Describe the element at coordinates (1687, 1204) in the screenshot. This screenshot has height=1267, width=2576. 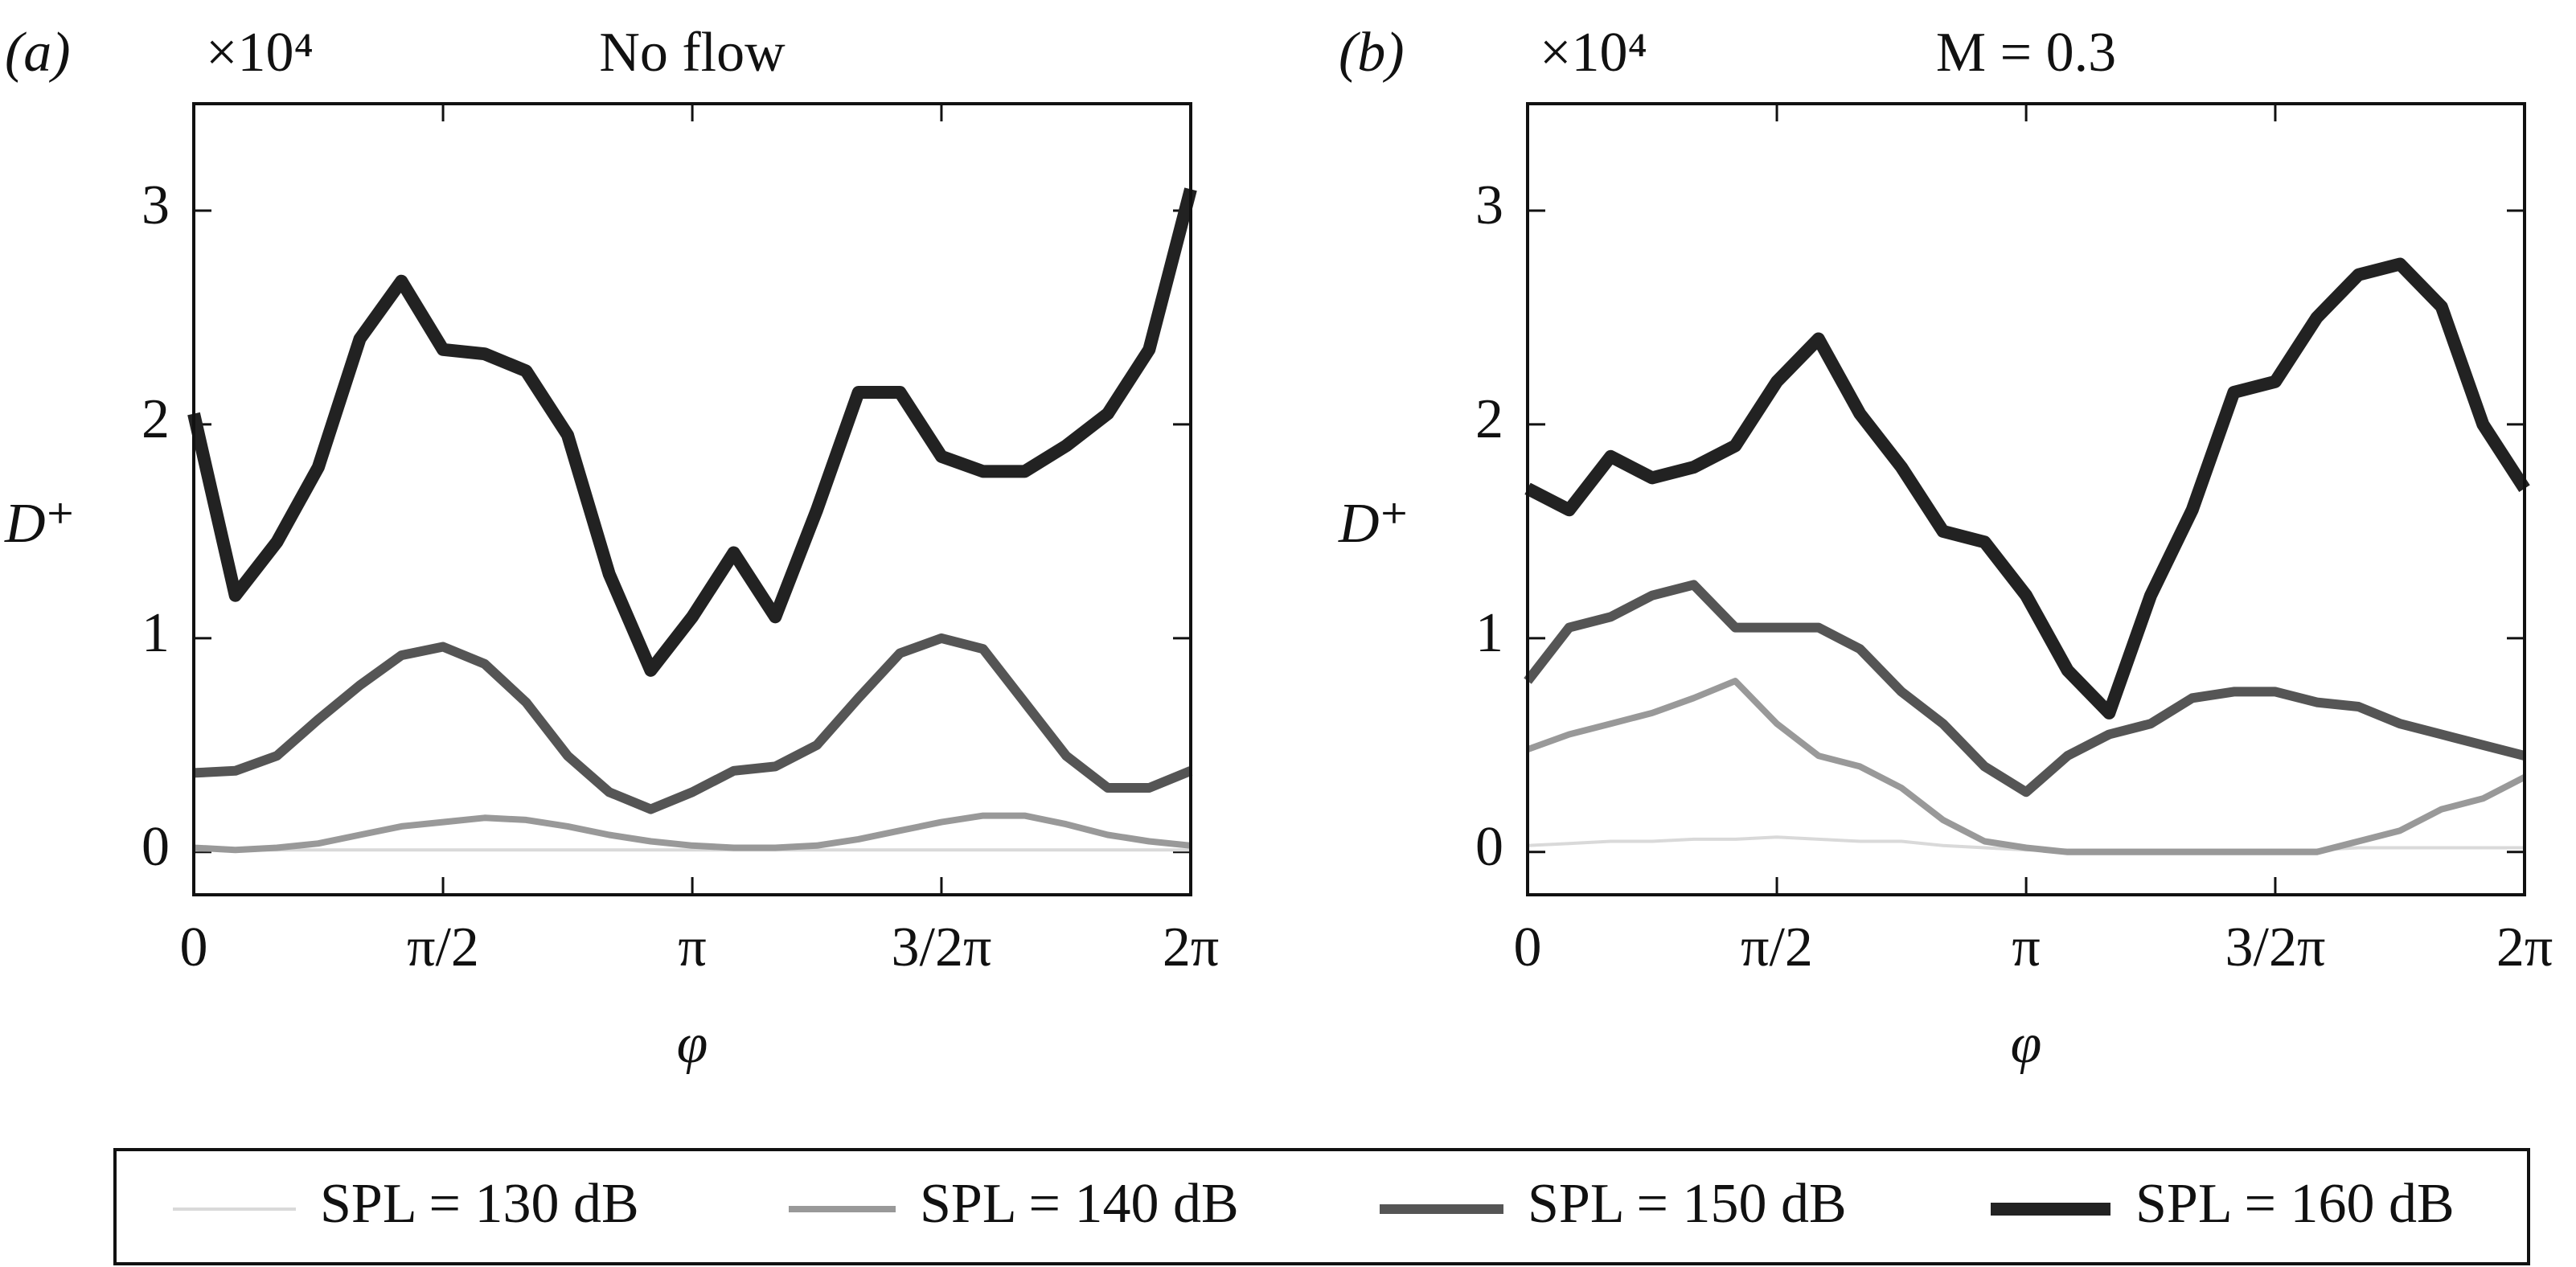
I see `legend-label: SPL = 150 dB` at that location.